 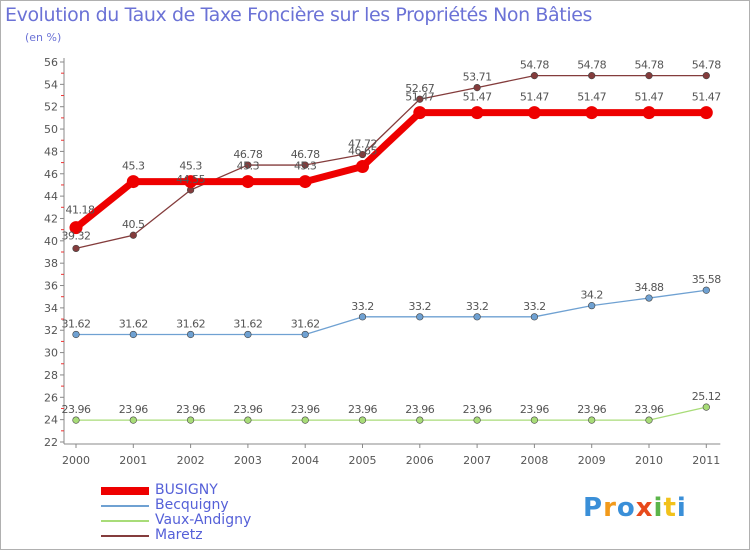 What do you see at coordinates (76, 235) in the screenshot?
I see `data-label: 39.32` at bounding box center [76, 235].